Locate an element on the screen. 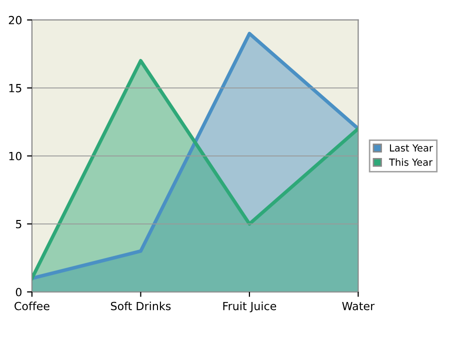 This screenshot has height=350, width=450. legend-label: Last Year is located at coordinates (411, 148).